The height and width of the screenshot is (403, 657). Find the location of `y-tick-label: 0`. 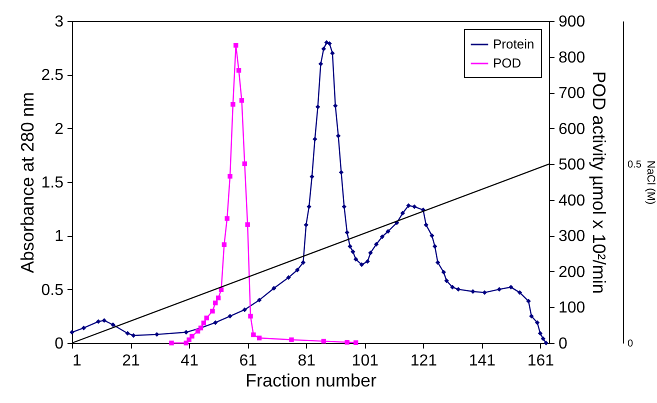

y-tick-label: 0 is located at coordinates (59, 344).